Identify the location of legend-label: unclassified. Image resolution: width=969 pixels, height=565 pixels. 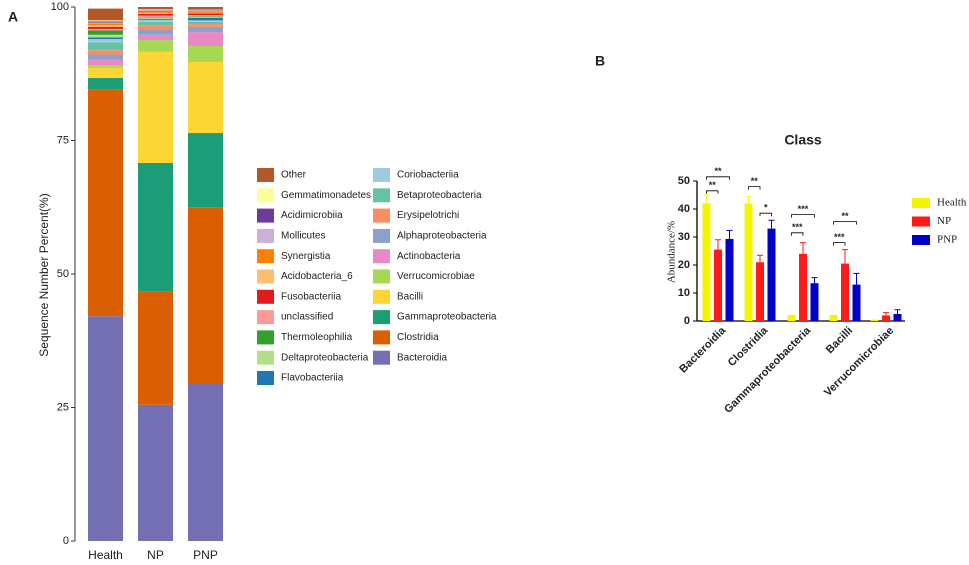
(307, 317).